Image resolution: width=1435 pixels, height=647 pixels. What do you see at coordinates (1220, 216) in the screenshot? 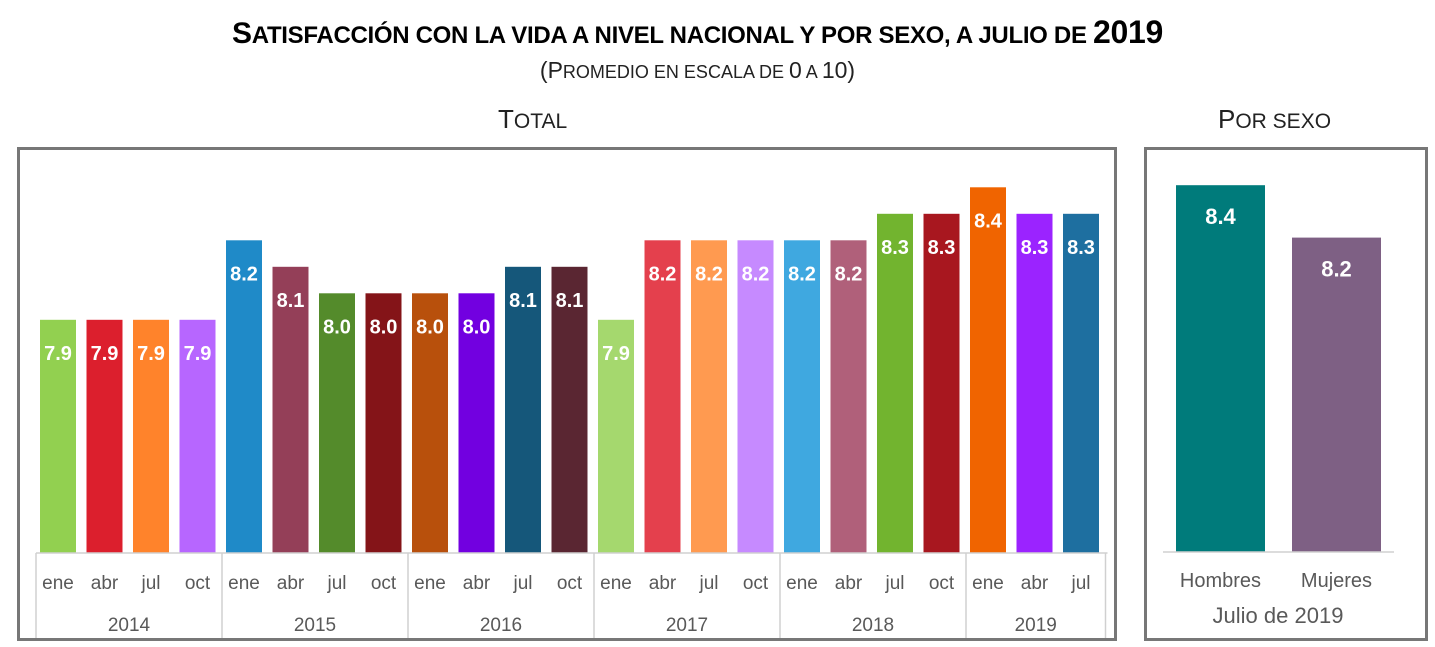
I see `sex-bar-value-label: 8.4` at bounding box center [1220, 216].